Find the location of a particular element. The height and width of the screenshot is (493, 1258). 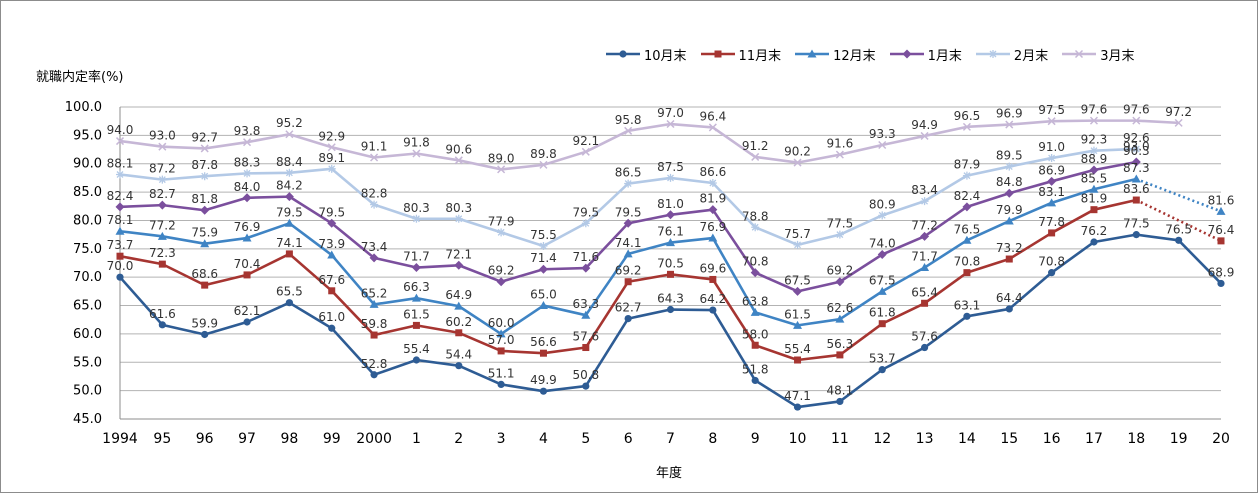

data-label: 49.9 is located at coordinates (543, 380).